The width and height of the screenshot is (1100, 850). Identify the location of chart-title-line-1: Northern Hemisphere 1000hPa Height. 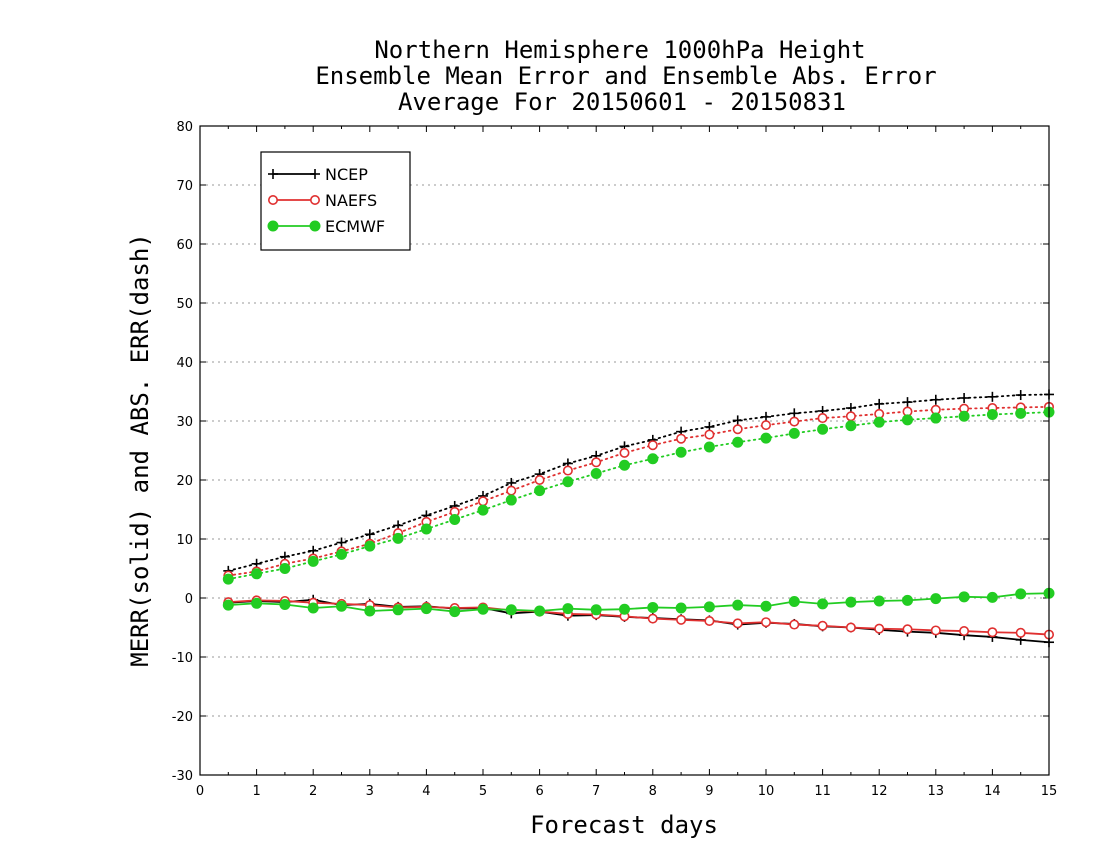
(619, 50).